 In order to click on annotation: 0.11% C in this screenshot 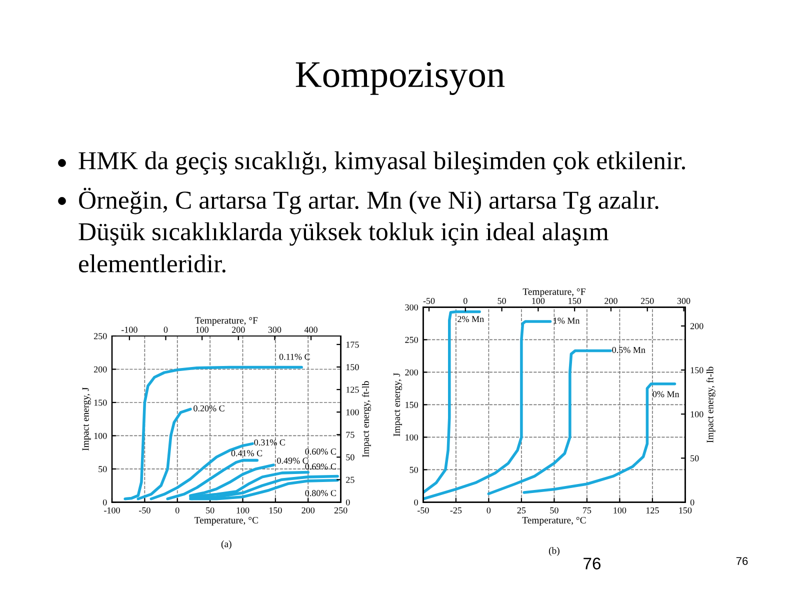, I will do `click(294, 357)`.